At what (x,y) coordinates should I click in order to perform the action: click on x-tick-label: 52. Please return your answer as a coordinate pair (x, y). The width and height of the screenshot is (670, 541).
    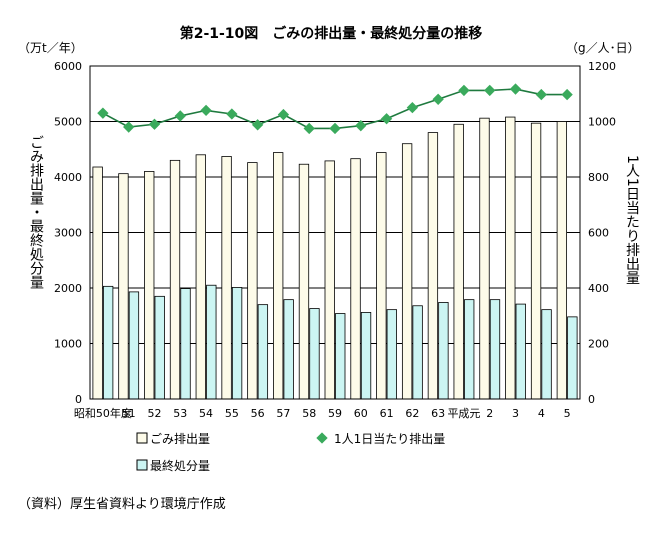
    Looking at the image, I should click on (154, 413).